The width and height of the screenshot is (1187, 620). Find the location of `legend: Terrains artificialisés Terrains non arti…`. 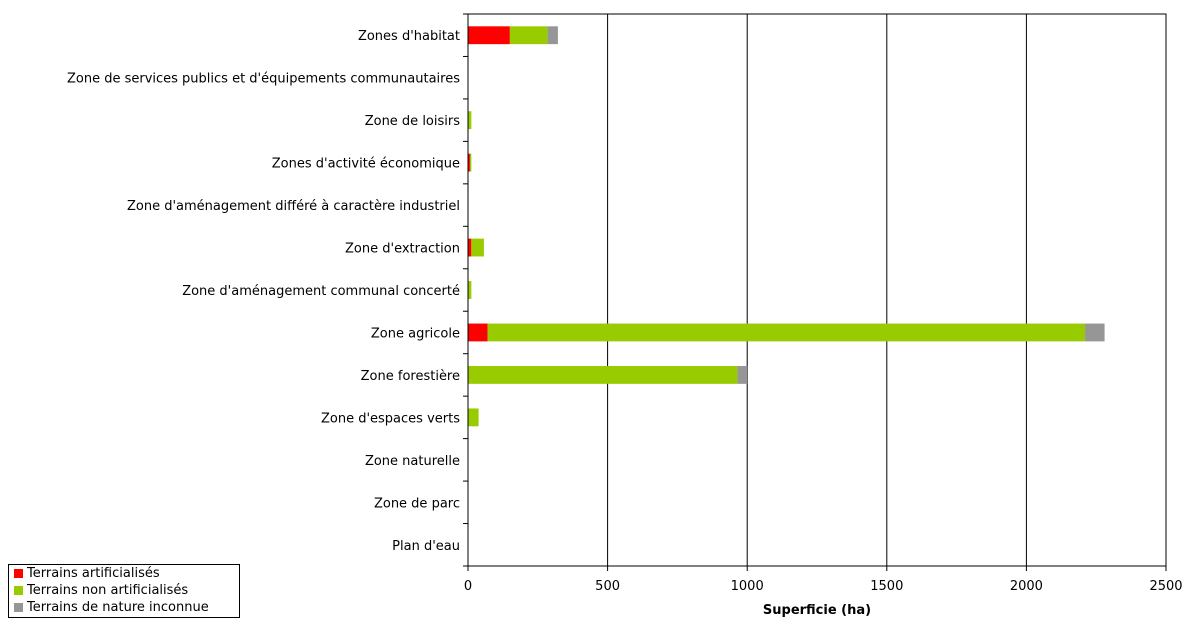

legend: Terrains artificialisés Terrains non arti… is located at coordinates (124, 591).